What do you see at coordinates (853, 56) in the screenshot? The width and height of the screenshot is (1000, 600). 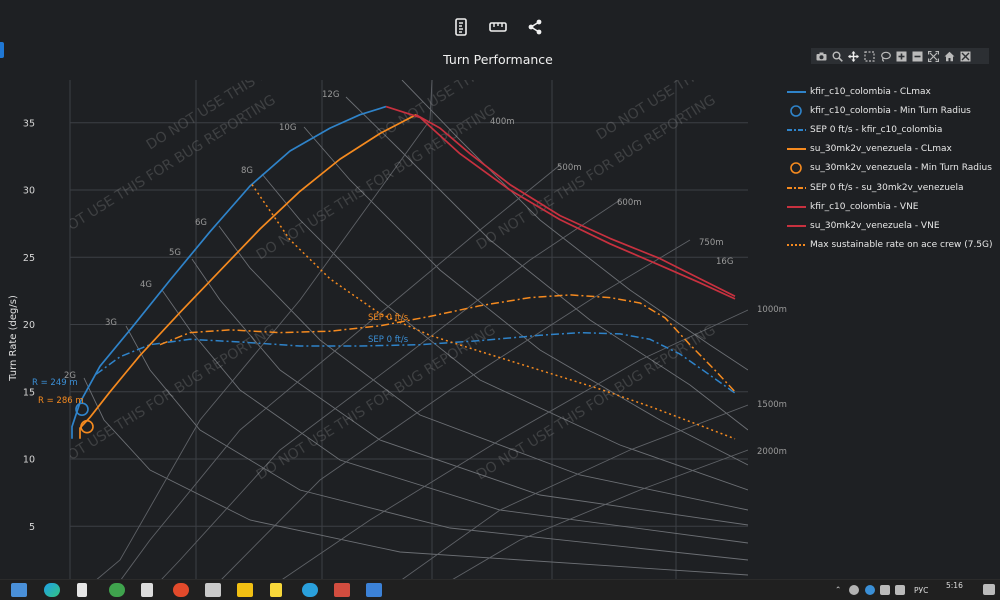 I see `pan-icon` at bounding box center [853, 56].